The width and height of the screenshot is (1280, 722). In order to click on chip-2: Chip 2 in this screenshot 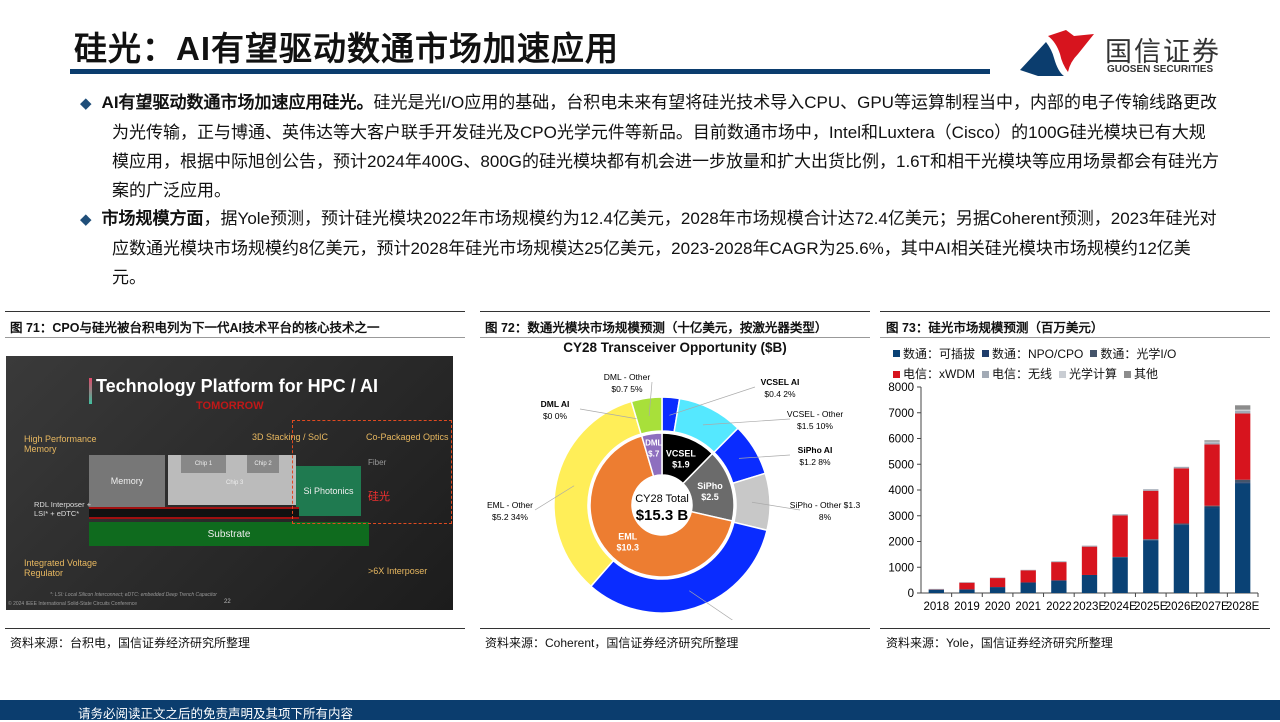, I will do `click(263, 464)`.